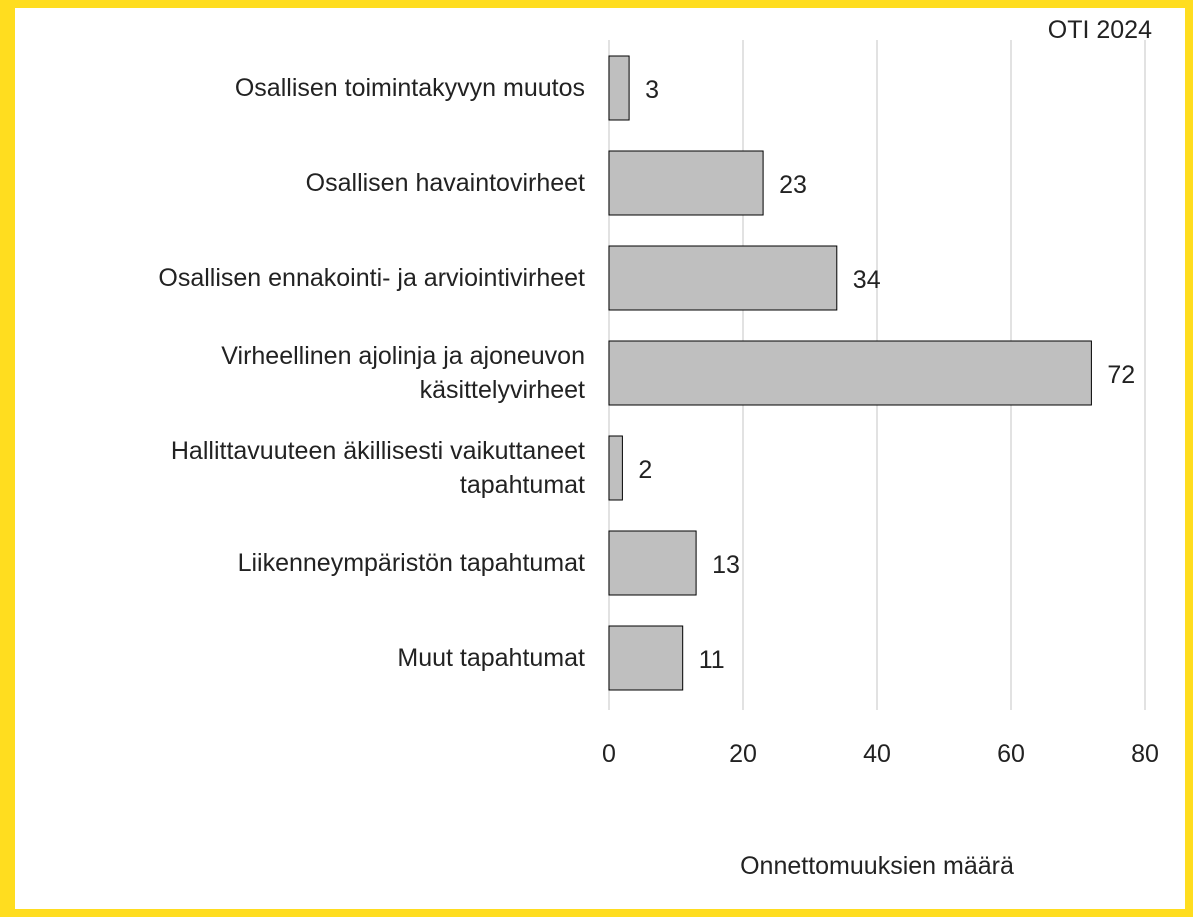  What do you see at coordinates (652, 90) in the screenshot?
I see `value-label: 3` at bounding box center [652, 90].